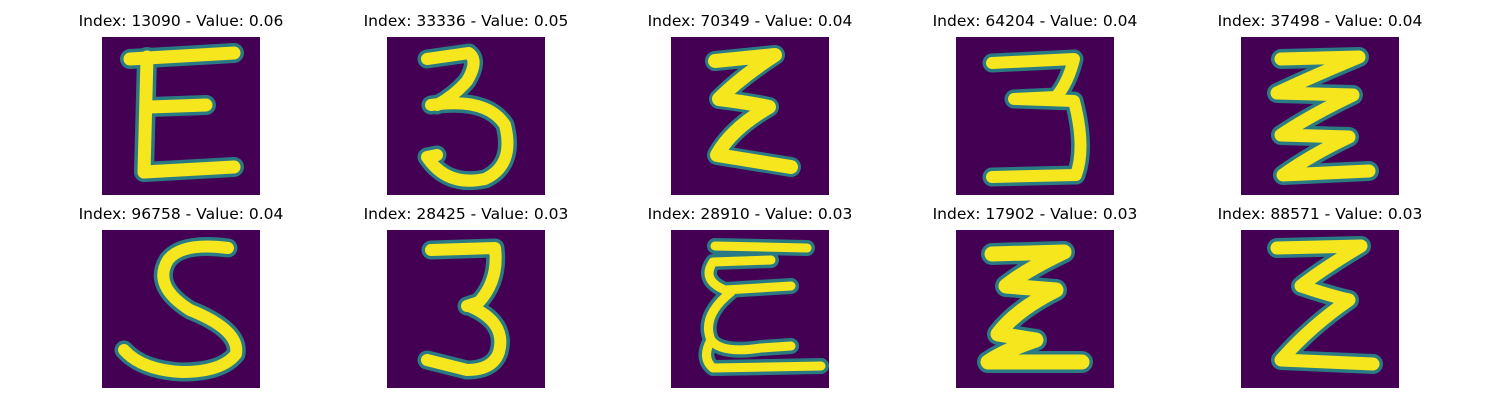 The width and height of the screenshot is (1500, 400). What do you see at coordinates (466, 214) in the screenshot?
I see `panel-title: Index: 28425 - Value: 0.03` at bounding box center [466, 214].